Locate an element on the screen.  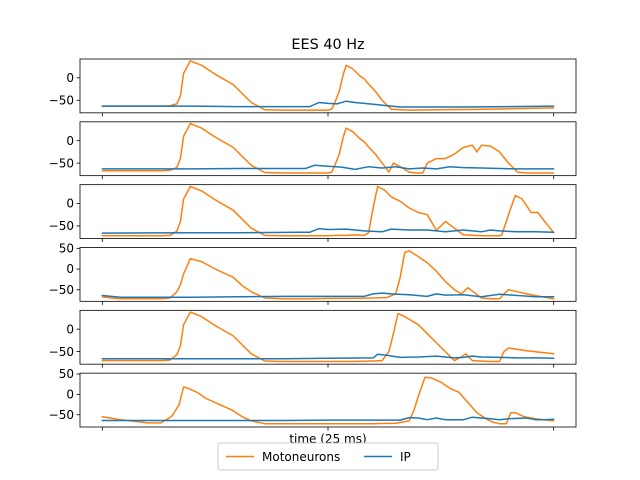
panel-5: 0 −50 is located at coordinates (313, 338).